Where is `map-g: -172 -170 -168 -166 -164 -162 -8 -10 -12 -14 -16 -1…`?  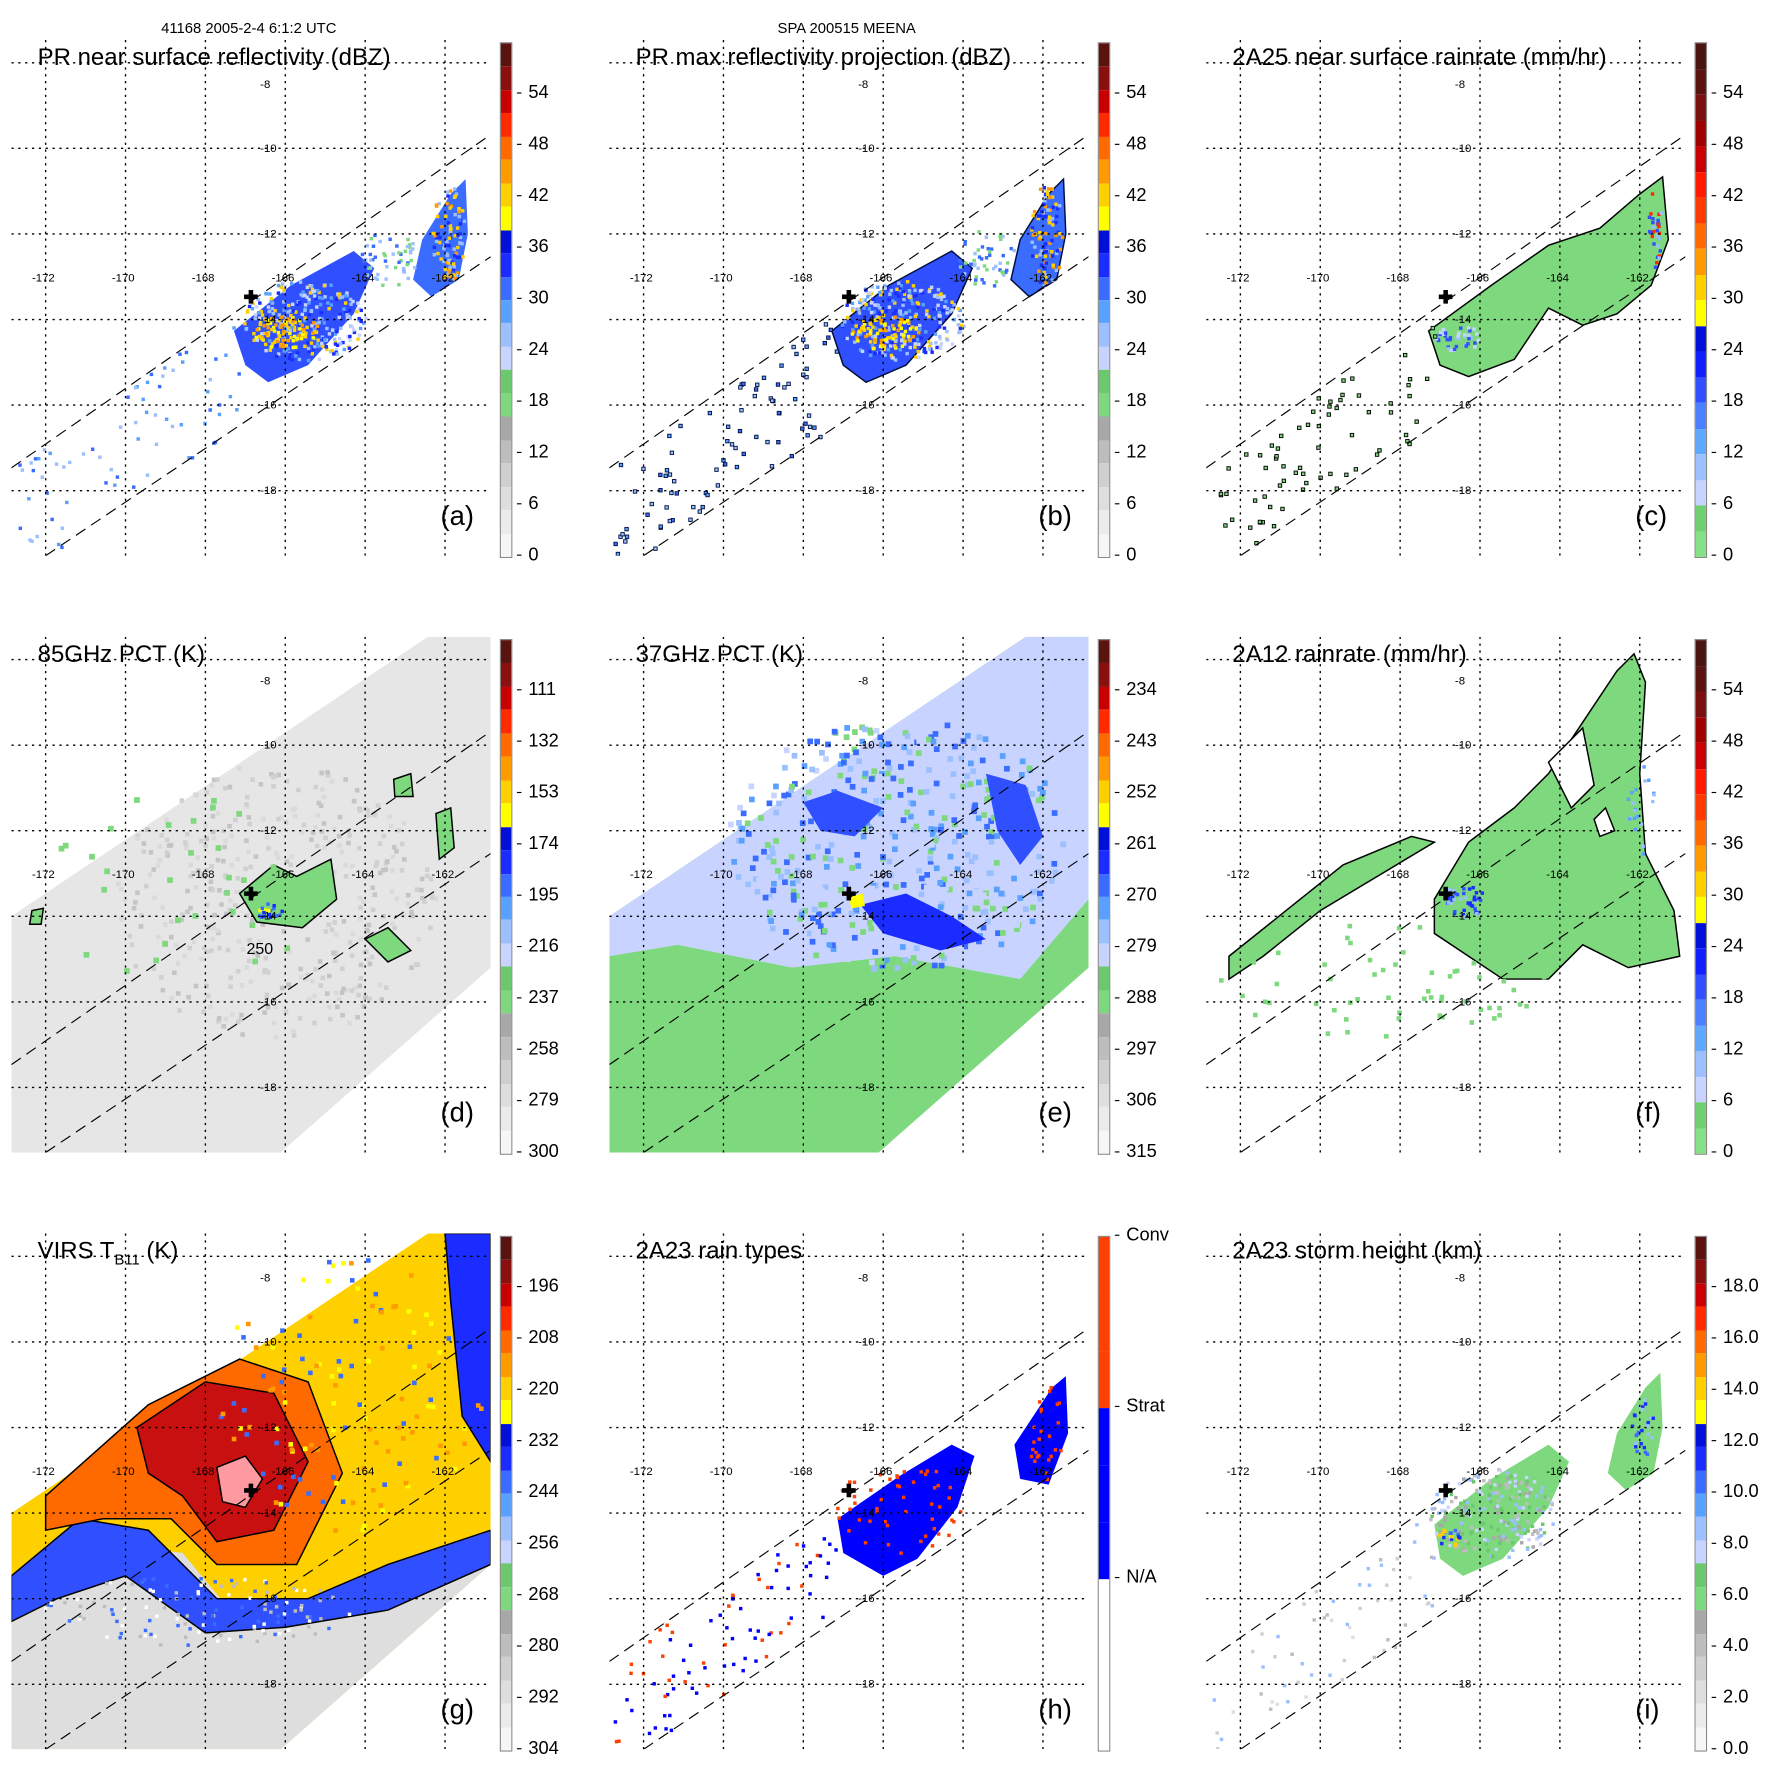
map-g: -172 -170 -168 -166 -164 -162 -8 -10 -12 -14 -16 -1… is located at coordinates (251, 1491).